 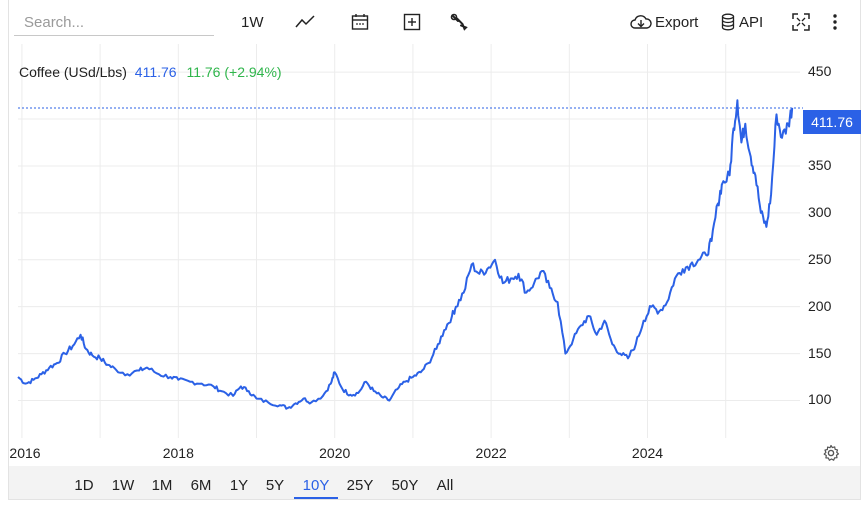 What do you see at coordinates (831, 455) in the screenshot?
I see `gear-icon` at bounding box center [831, 455].